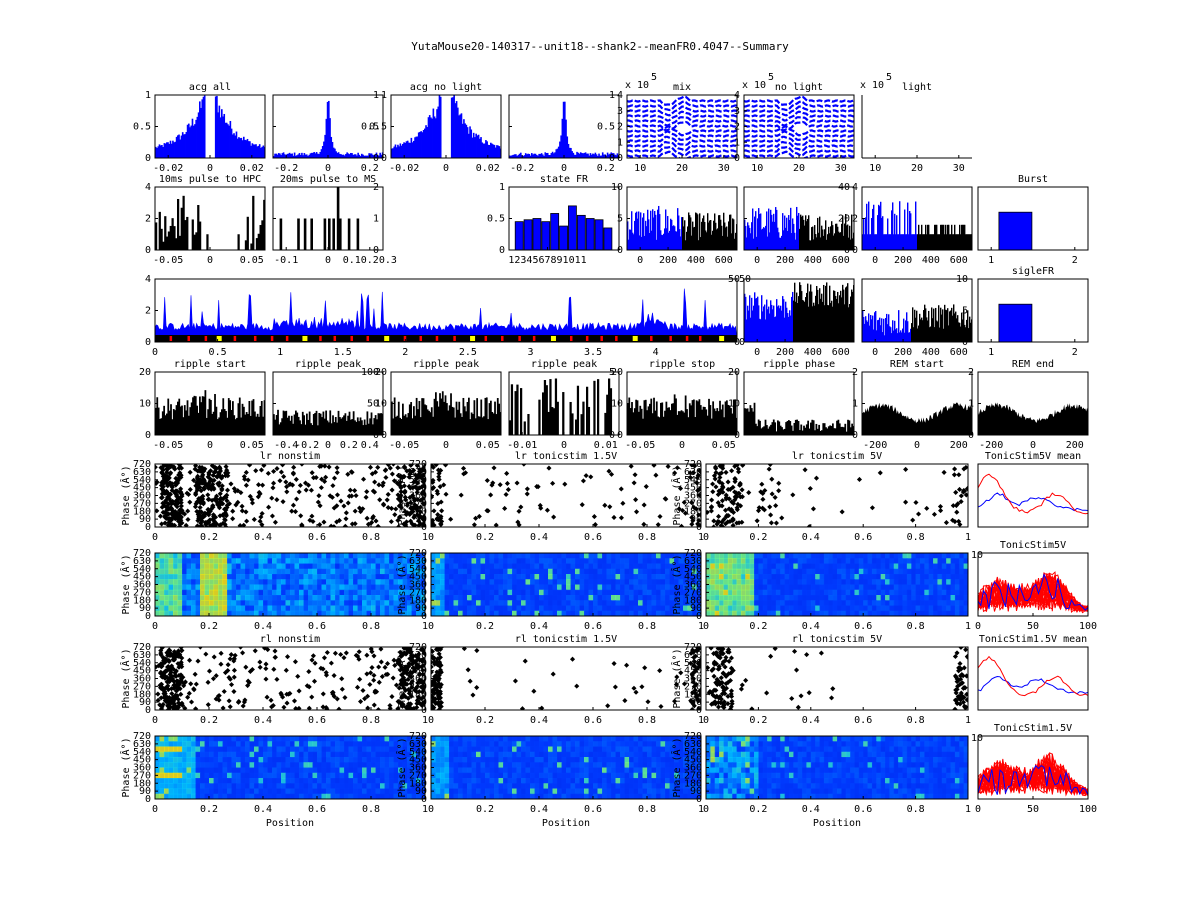 The image size is (1200, 904). I want to click on chart-title: ripple stop, so click(682, 364).